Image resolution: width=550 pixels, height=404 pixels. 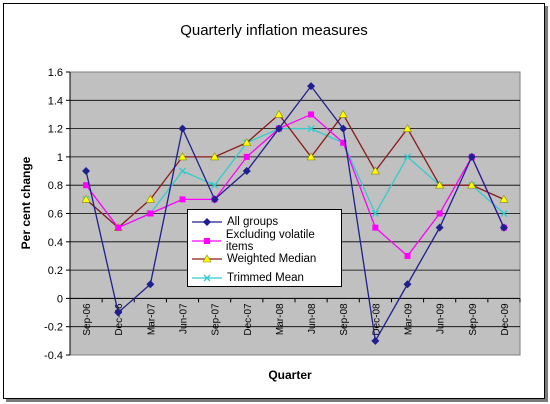 I want to click on y-tick-label: 1.2, so click(x=55, y=130).